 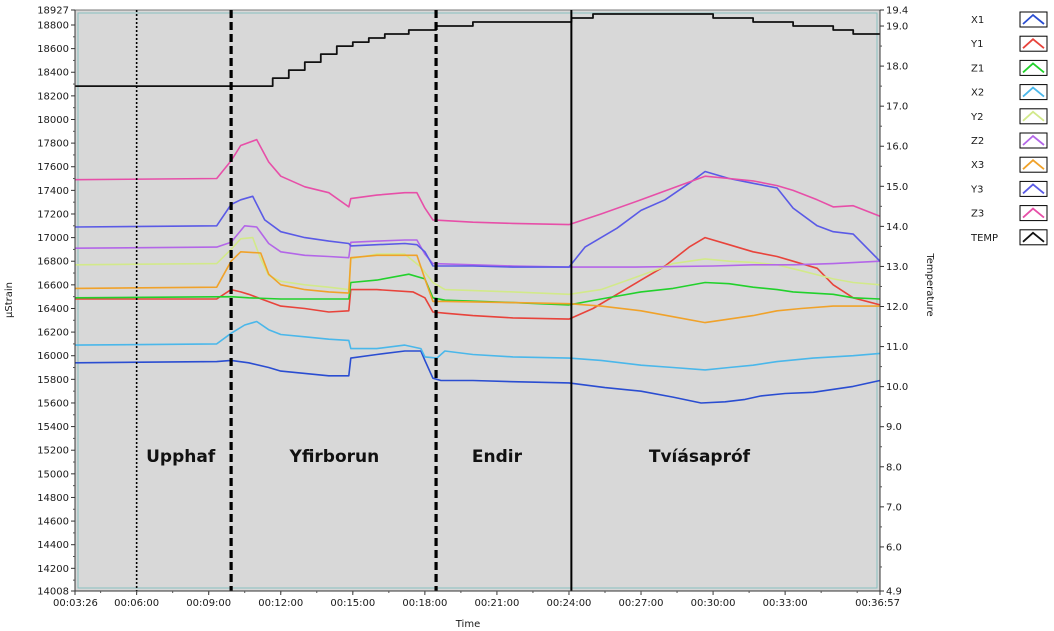 I want to click on y-axis-title: µStrain, so click(x=9, y=300).